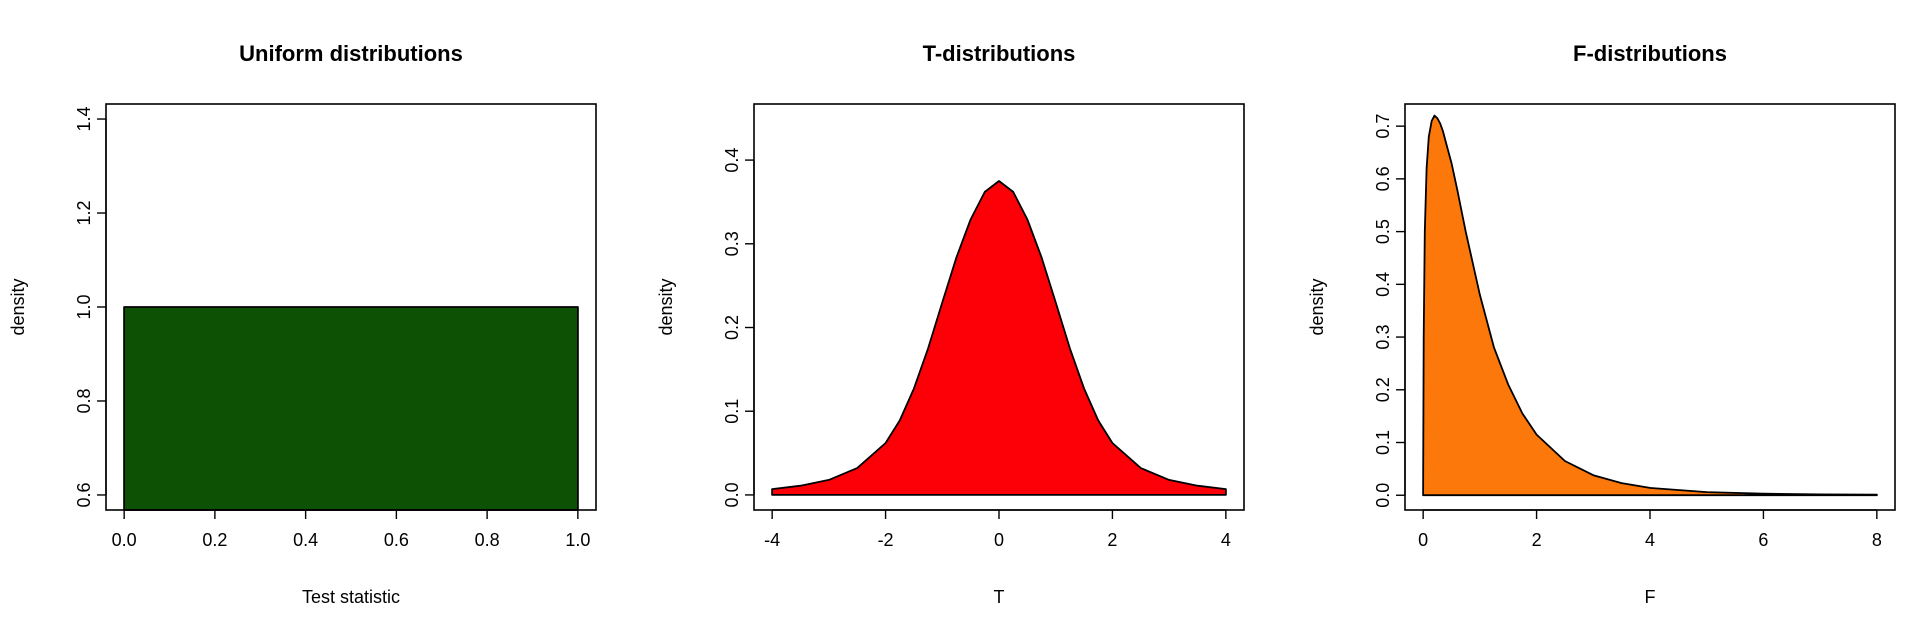  I want to click on y-tick-label: 0.8, so click(84, 400).